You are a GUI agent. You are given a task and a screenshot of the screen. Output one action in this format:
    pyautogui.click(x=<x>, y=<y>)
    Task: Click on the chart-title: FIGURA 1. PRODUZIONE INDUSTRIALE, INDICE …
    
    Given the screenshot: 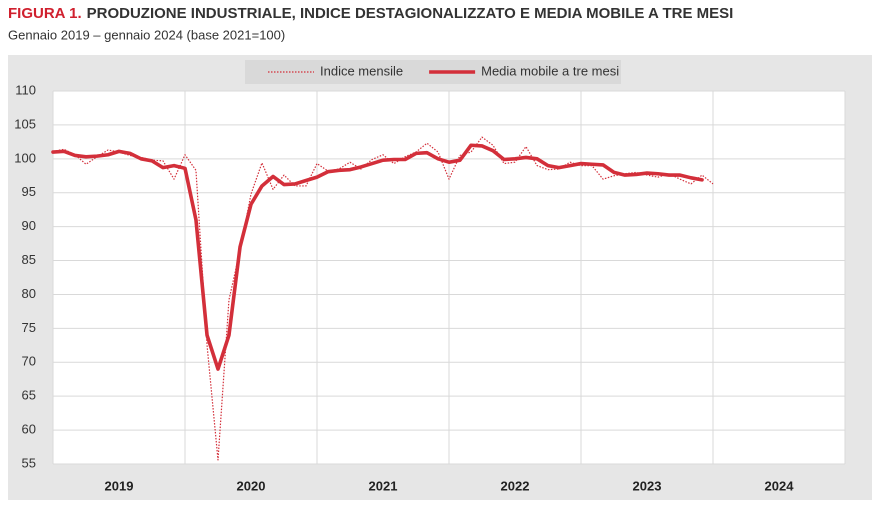 What is the action you would take?
    pyautogui.click(x=370, y=13)
    